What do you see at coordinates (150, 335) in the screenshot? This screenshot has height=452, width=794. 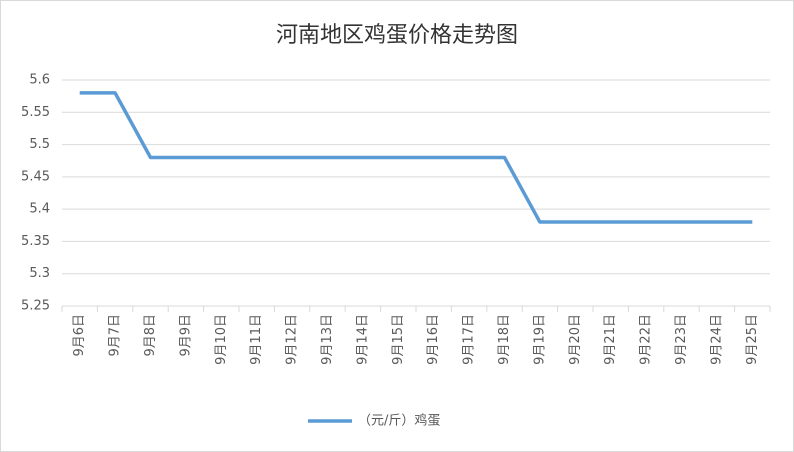 I see `x-tick-label: 9月8日` at bounding box center [150, 335].